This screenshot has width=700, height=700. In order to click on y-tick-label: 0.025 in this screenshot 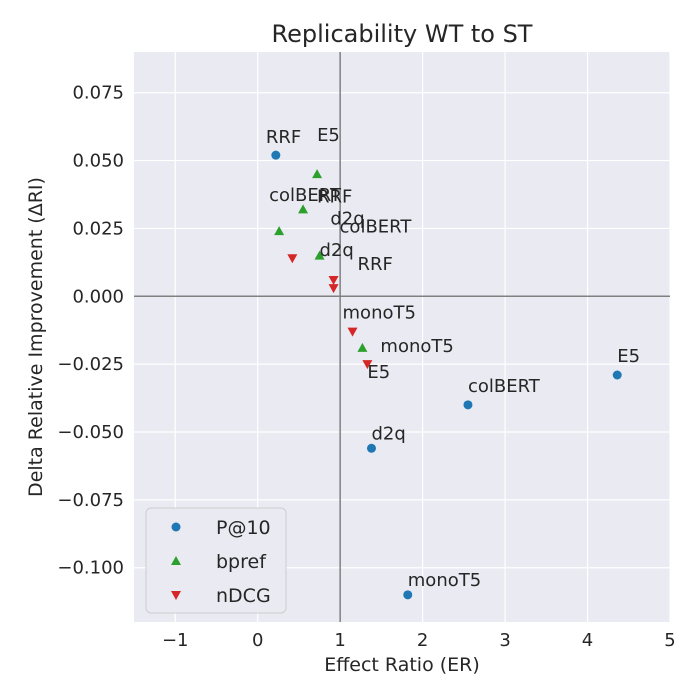, I will do `click(98, 228)`.